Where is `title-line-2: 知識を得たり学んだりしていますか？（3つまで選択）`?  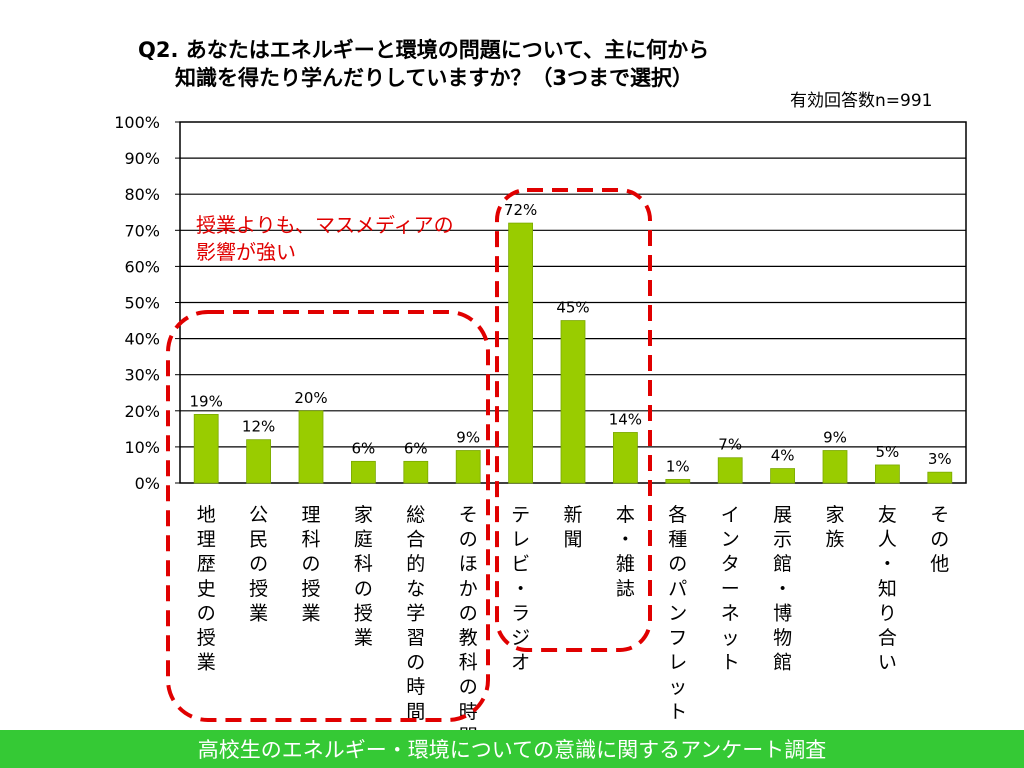 title-line-2: 知識を得たり学んだりしていますか？（3つまで選択） is located at coordinates (434, 78).